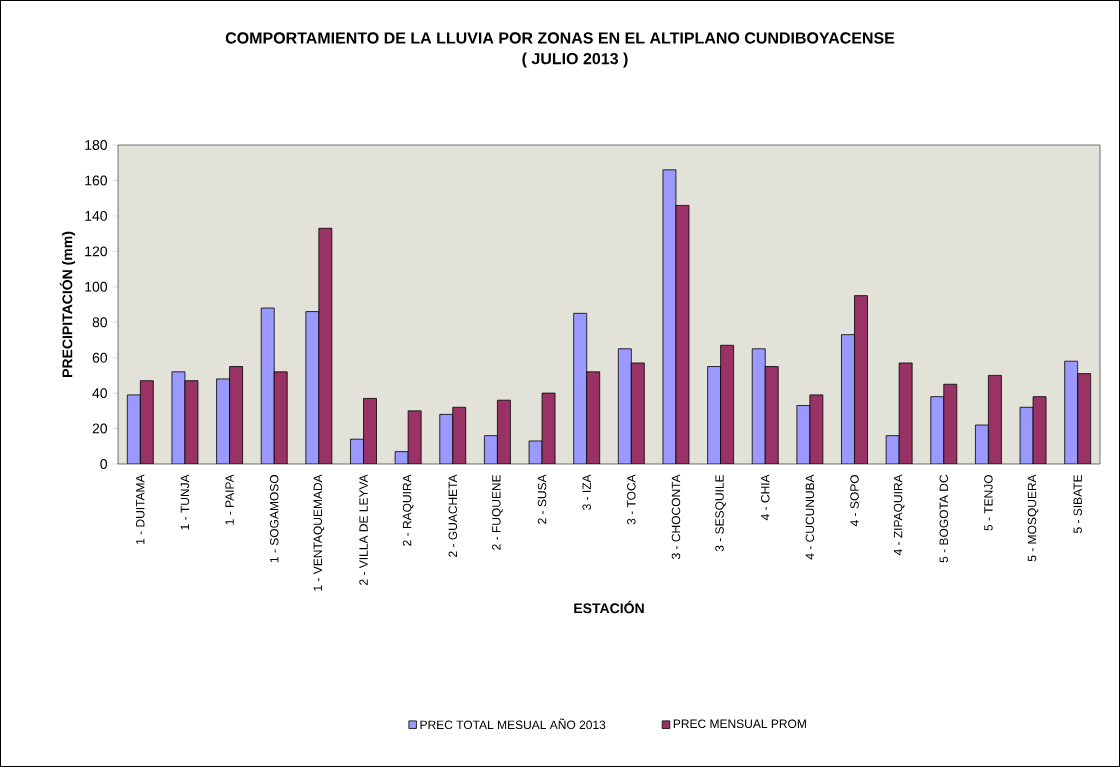  I want to click on x-tick-label: 5 - TENJO, so click(988, 502).